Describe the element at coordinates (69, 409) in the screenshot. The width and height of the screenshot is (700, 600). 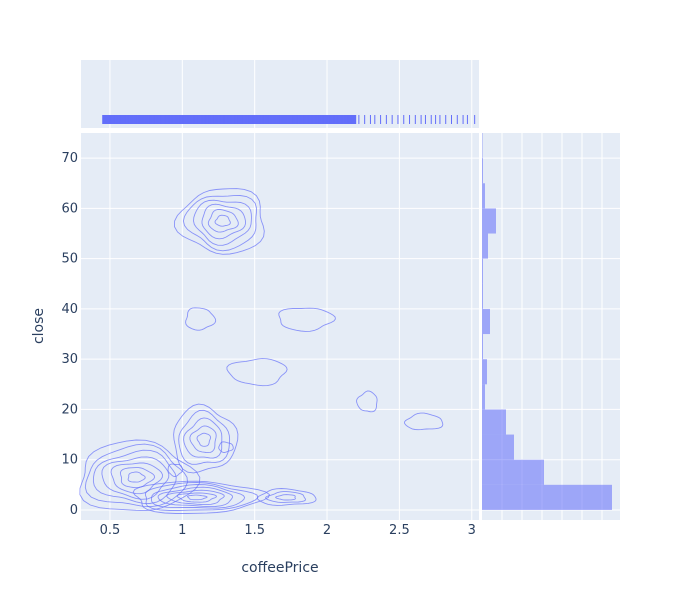
I see `y-tick-label: 20` at that location.